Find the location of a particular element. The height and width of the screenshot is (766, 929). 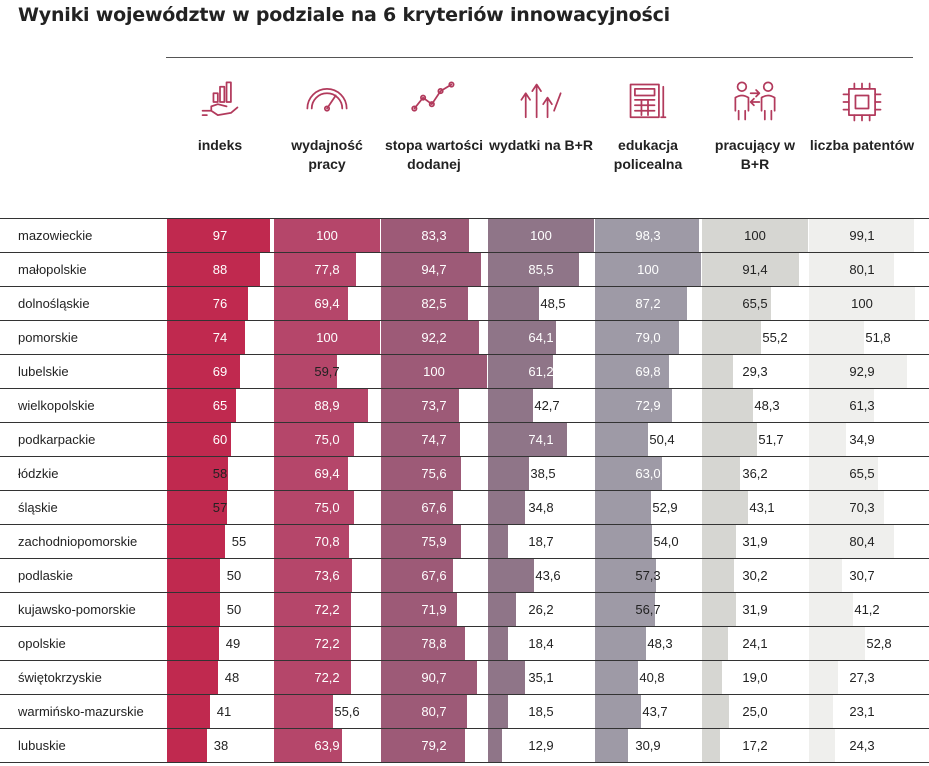

table-row: wielkopolskie 65 88,9 73,7 42,7 72,9 48,3 61,3 is located at coordinates (464, 405).